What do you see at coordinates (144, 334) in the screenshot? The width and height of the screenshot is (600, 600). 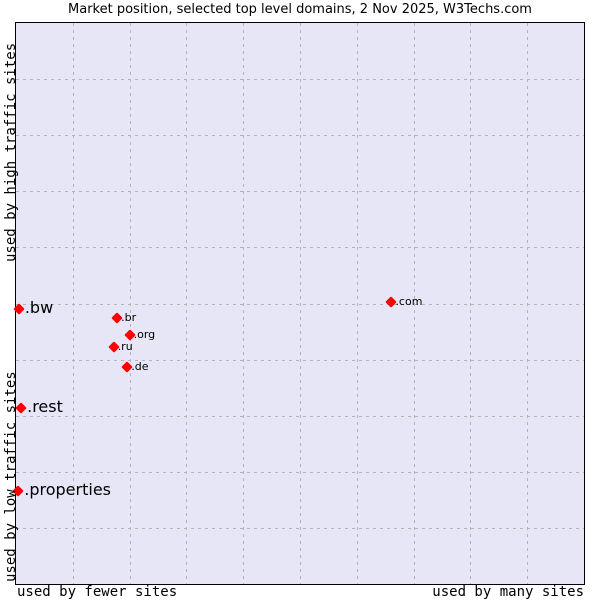 I see `point-label: .org` at bounding box center [144, 334].